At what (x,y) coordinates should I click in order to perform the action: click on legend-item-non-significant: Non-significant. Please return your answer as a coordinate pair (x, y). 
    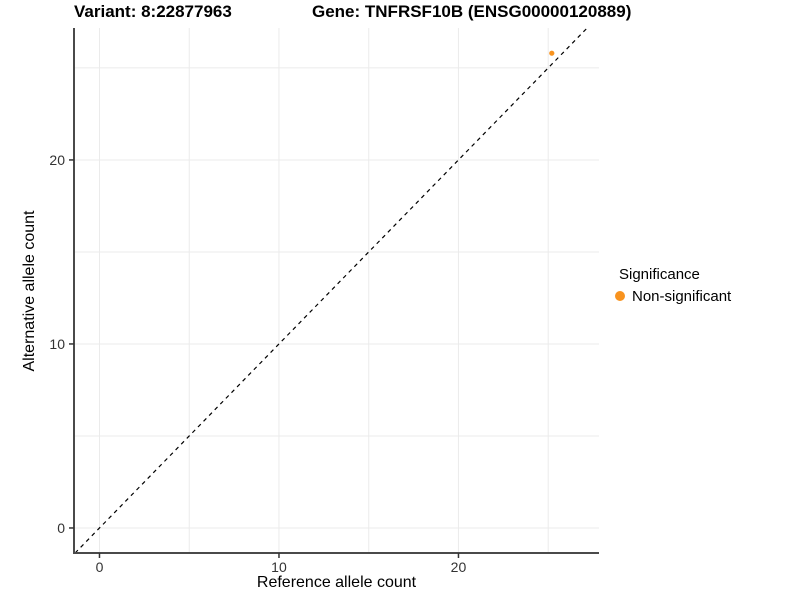
    Looking at the image, I should click on (673, 296).